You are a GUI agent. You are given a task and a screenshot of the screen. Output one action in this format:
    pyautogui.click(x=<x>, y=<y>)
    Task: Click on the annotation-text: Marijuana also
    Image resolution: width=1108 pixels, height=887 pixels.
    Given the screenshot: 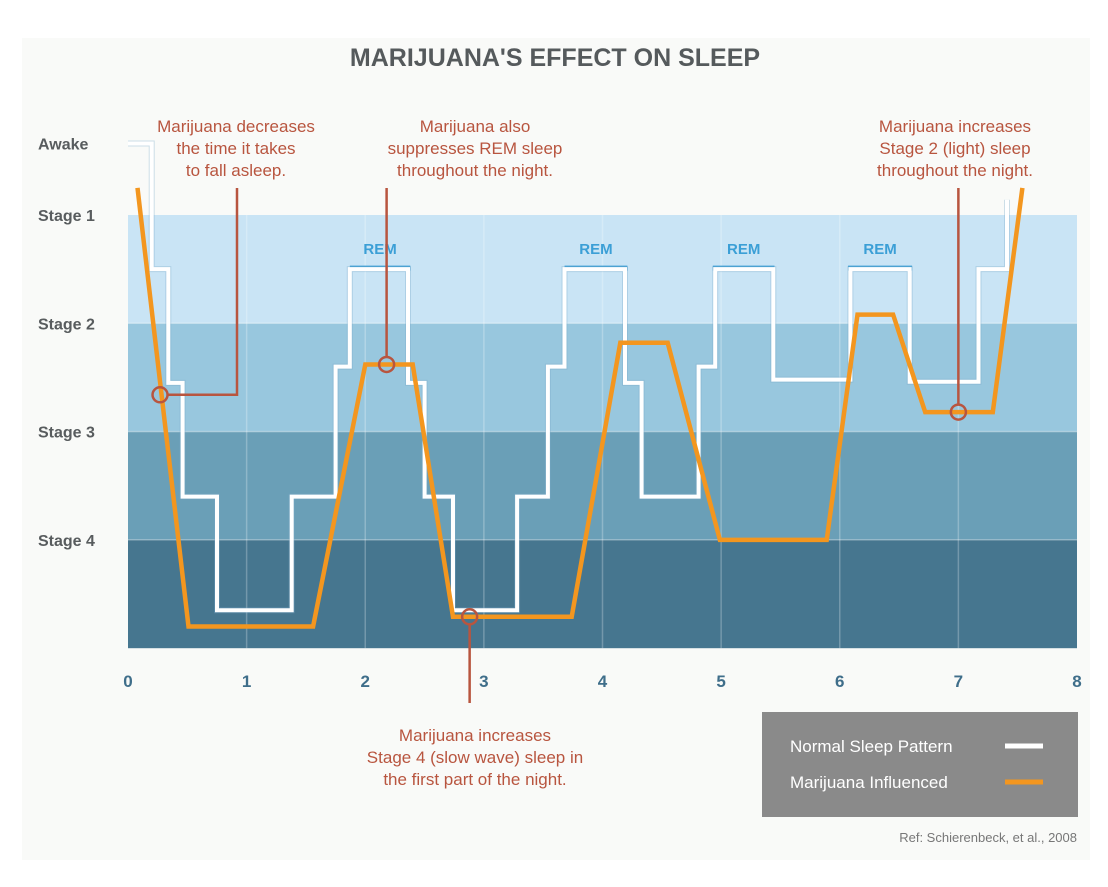 What is the action you would take?
    pyautogui.click(x=475, y=126)
    